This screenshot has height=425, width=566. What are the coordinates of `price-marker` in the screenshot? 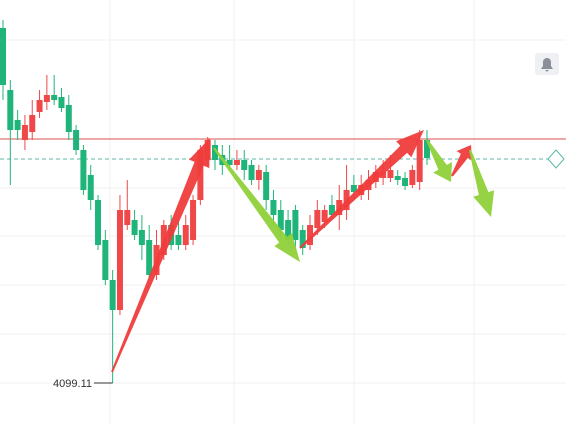 It's located at (556, 159).